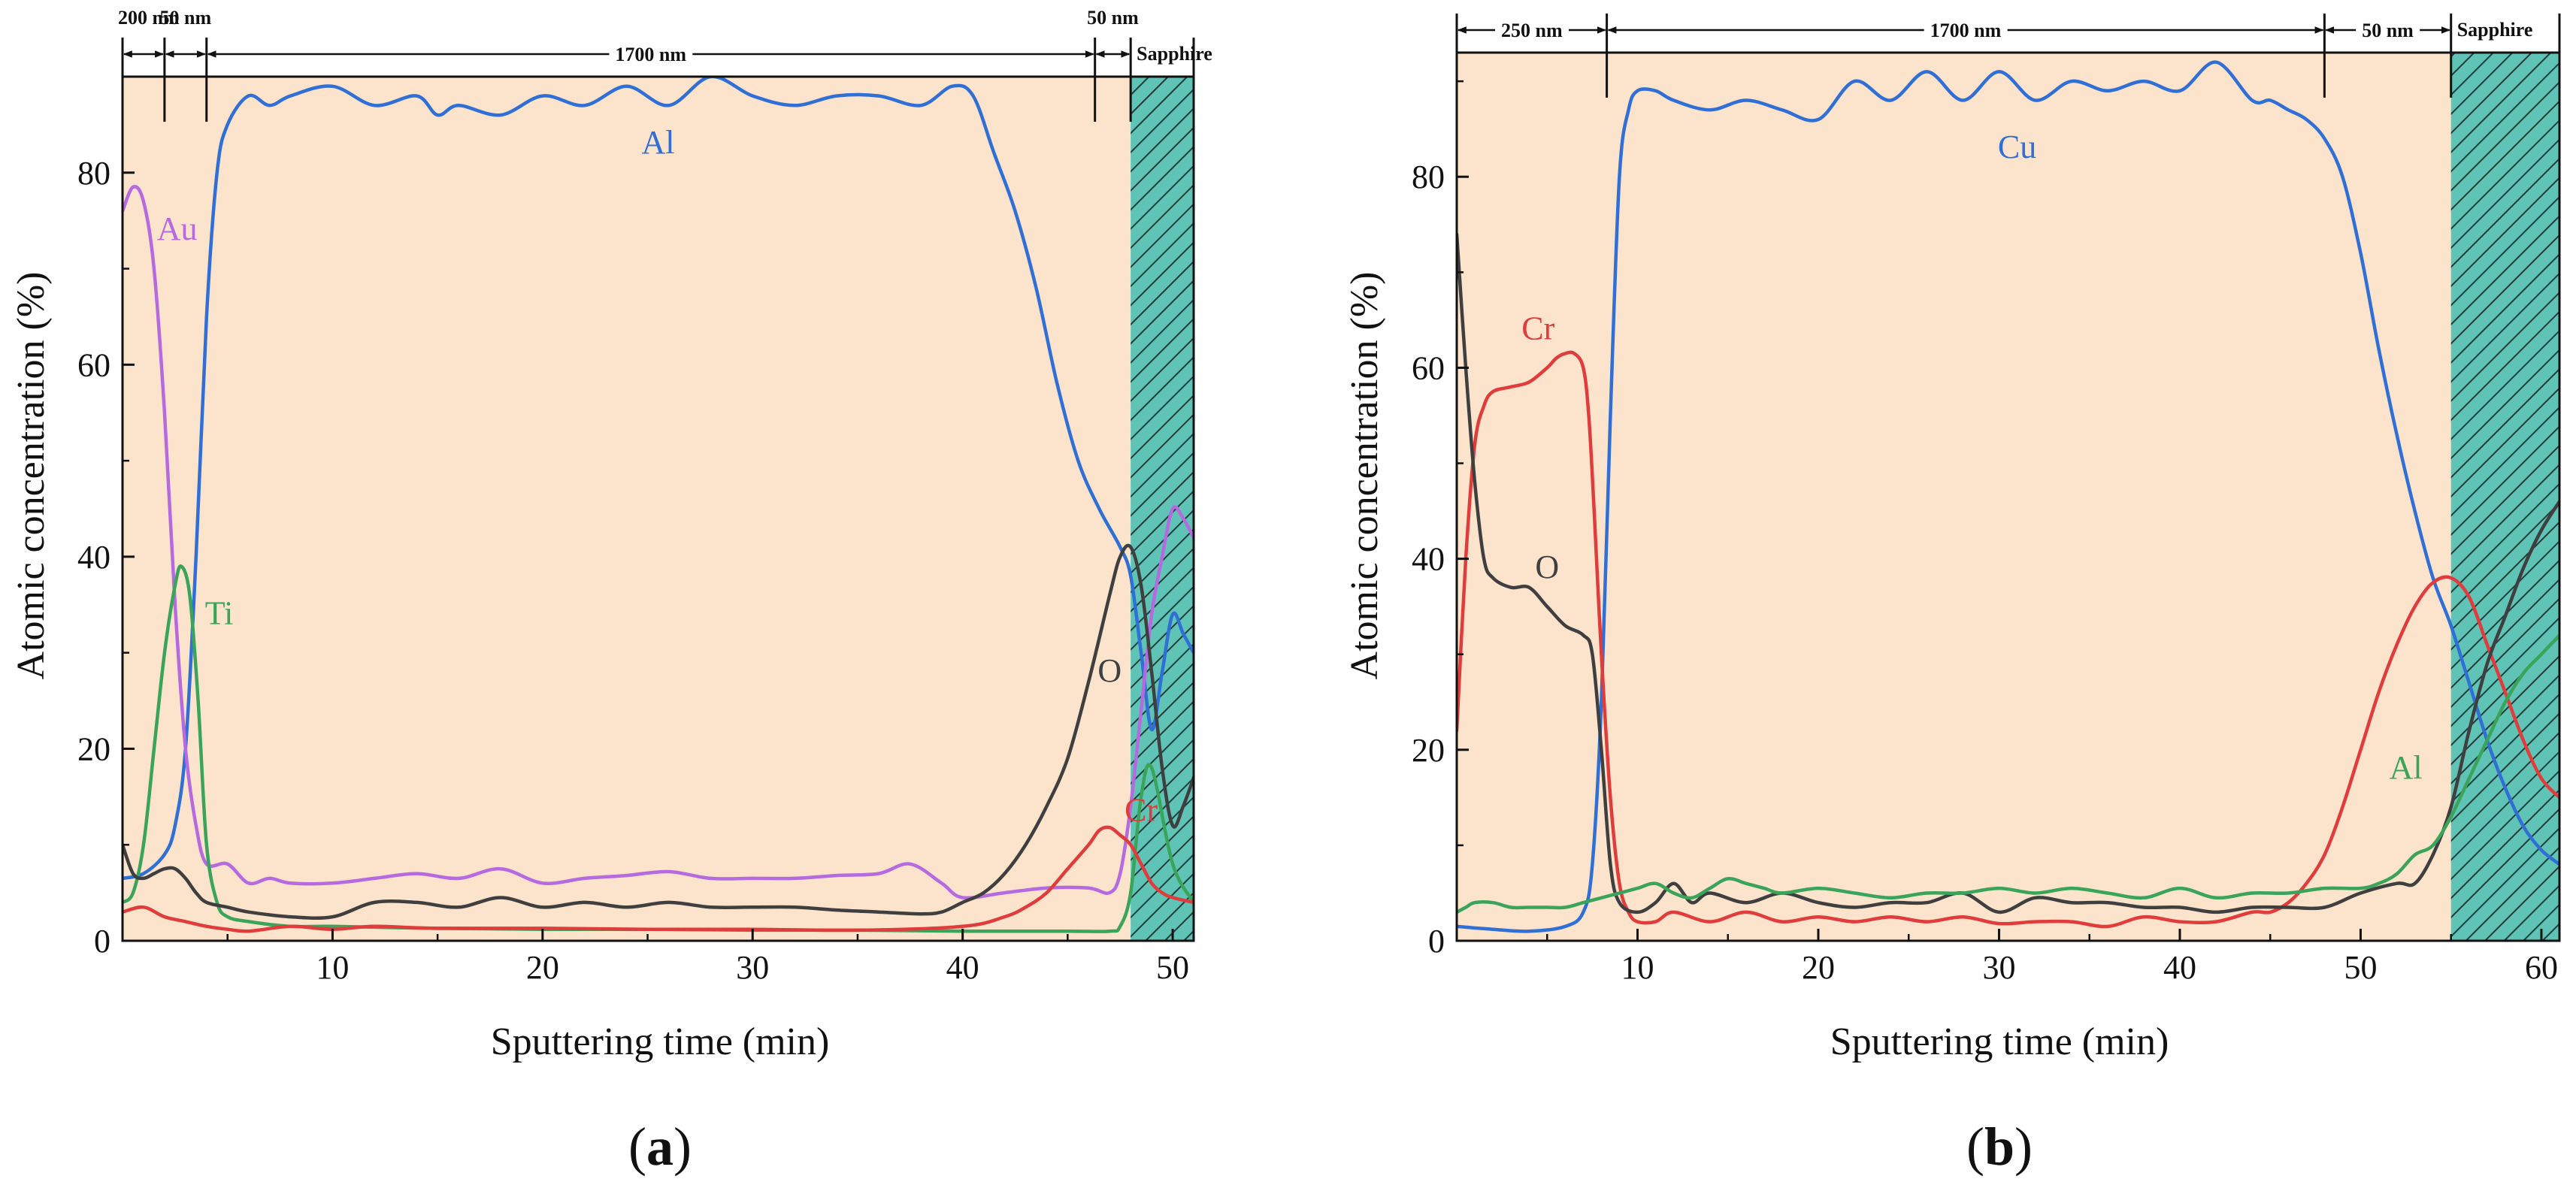 This screenshot has height=1185, width=2576. What do you see at coordinates (1364, 476) in the screenshot?
I see `panel-b-y-axis-title: Atomic concentration (%)` at bounding box center [1364, 476].